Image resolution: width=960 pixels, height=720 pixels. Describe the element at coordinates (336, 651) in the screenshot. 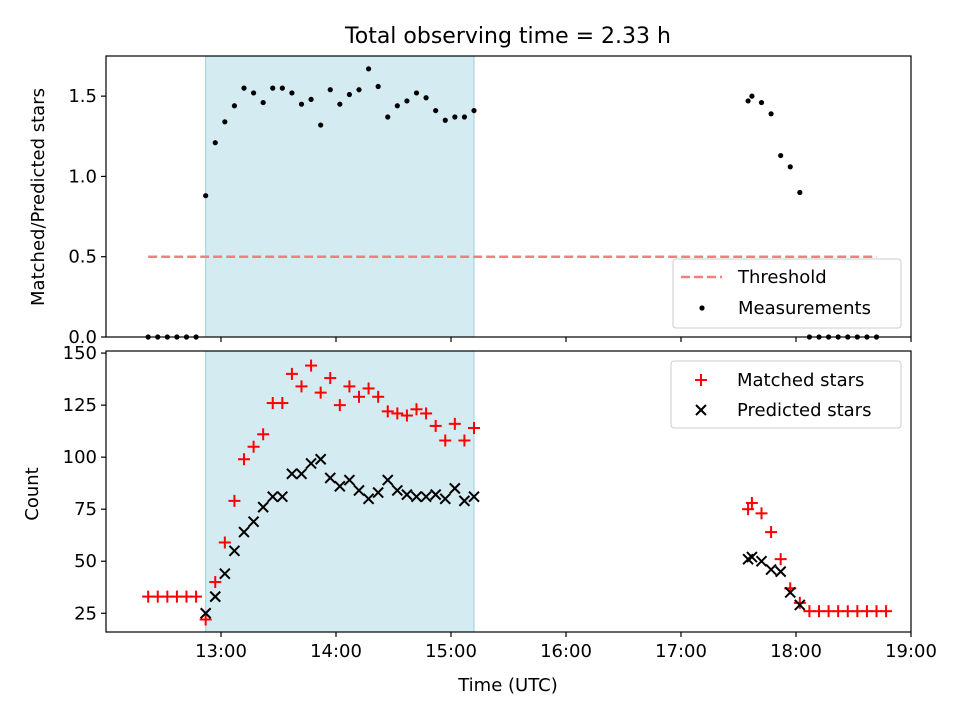

I see `x-tick-label: 14:00` at that location.